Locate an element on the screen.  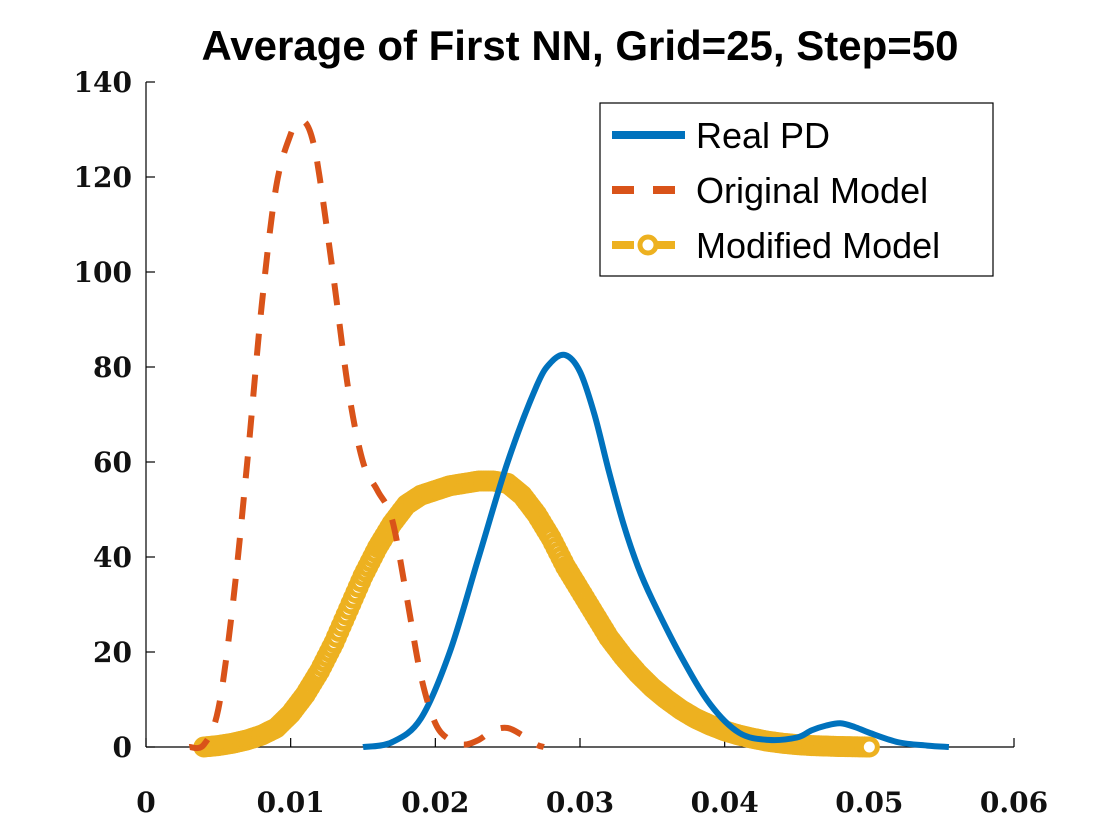
y-tick-label: 20 is located at coordinates (112, 652).